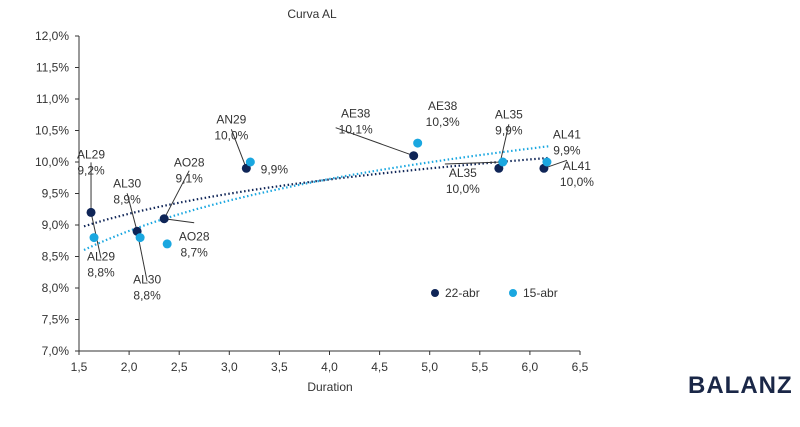 Image resolution: width=800 pixels, height=427 pixels. I want to click on y-tick-label: 8,0%, so click(56, 288).